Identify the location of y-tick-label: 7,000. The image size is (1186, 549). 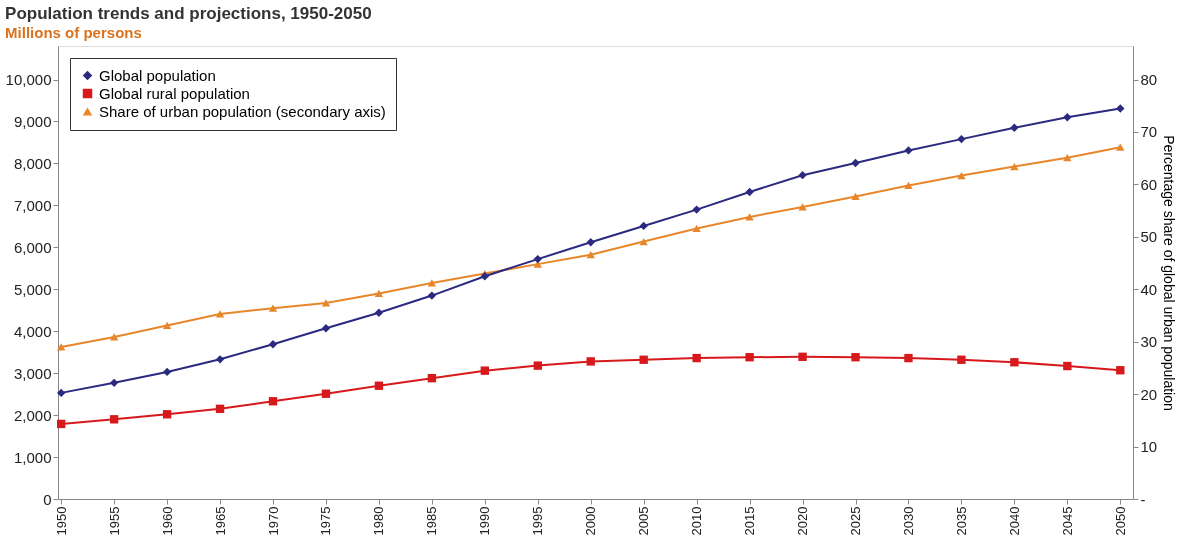
(32, 205).